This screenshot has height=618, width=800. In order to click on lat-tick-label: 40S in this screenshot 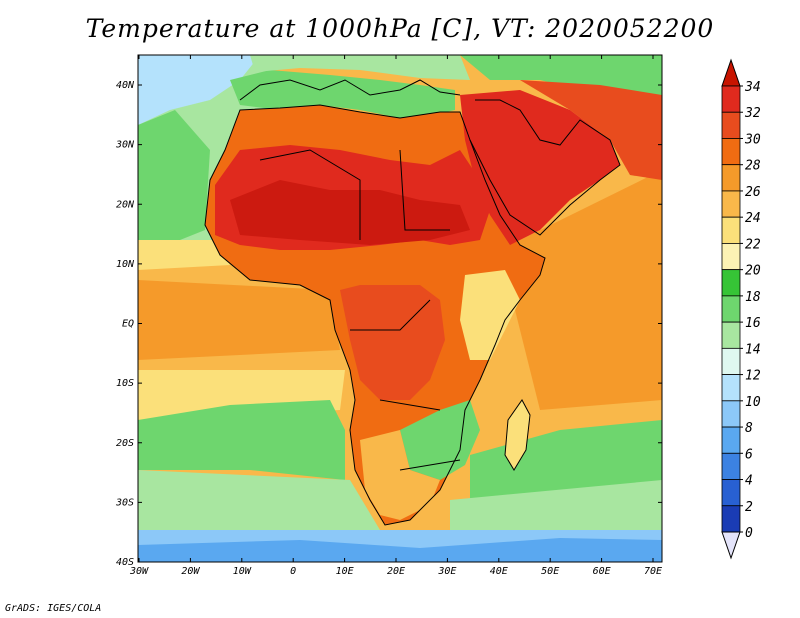, I will do `click(125, 562)`.